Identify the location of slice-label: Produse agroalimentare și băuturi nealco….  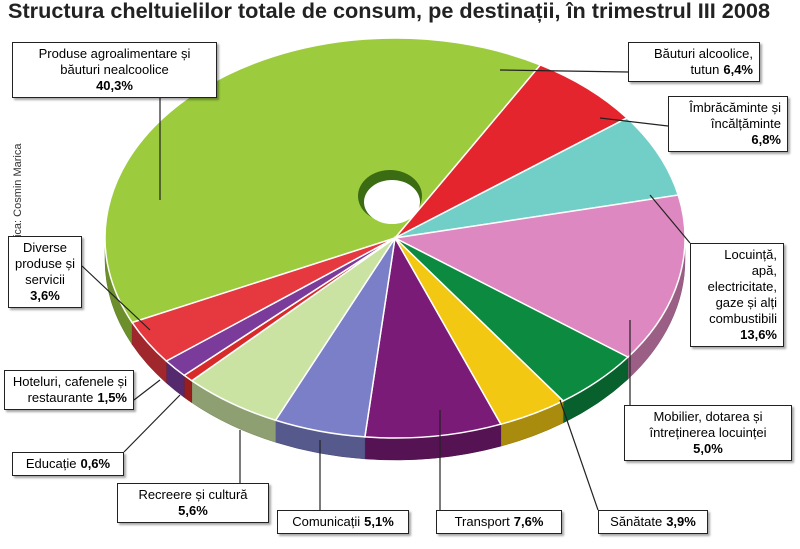
(114, 70).